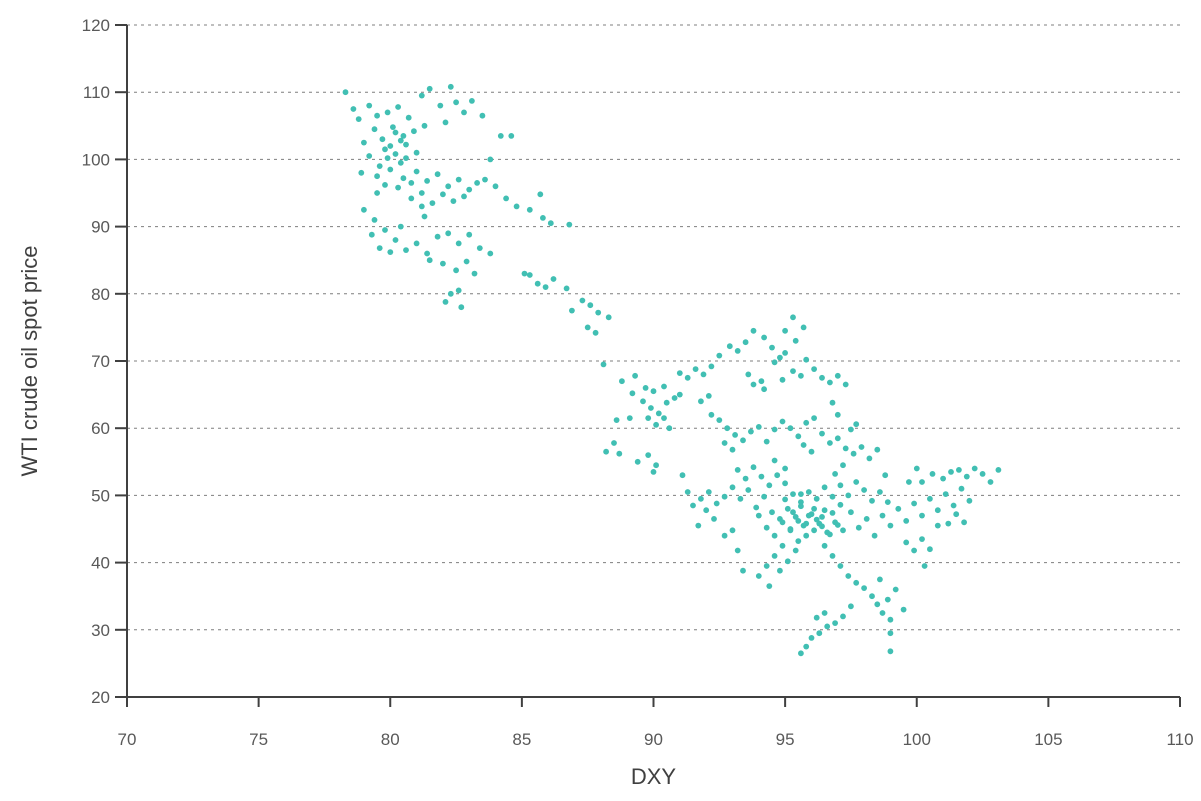 The height and width of the screenshot is (801, 1201). Describe the element at coordinates (96, 25) in the screenshot. I see `y-tick-label: 120` at that location.